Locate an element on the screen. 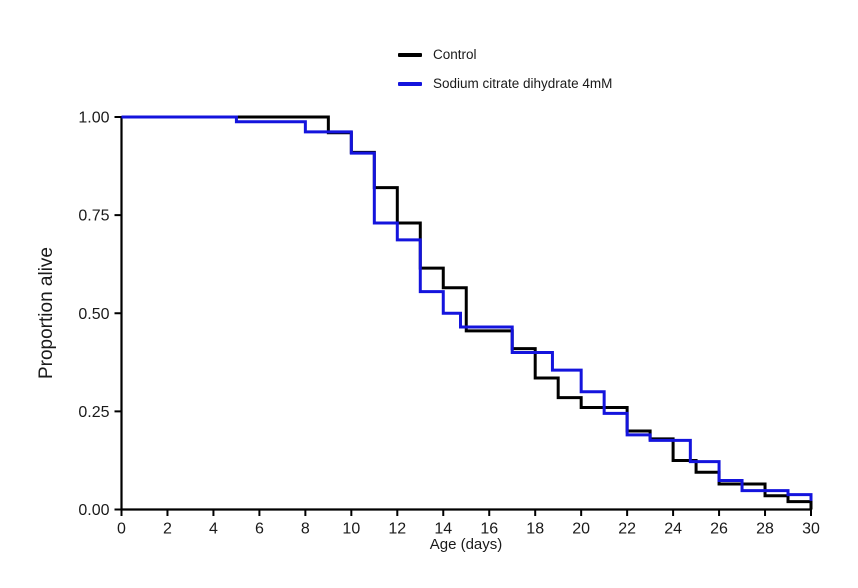  legend: Control Sodium citrate dihydrate 4mM is located at coordinates (505, 77).